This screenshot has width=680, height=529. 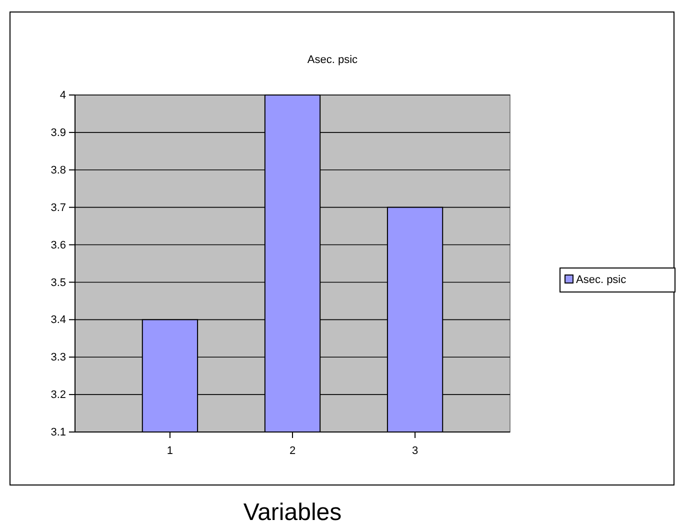 I want to click on x-tick-label: 1, so click(x=170, y=451).